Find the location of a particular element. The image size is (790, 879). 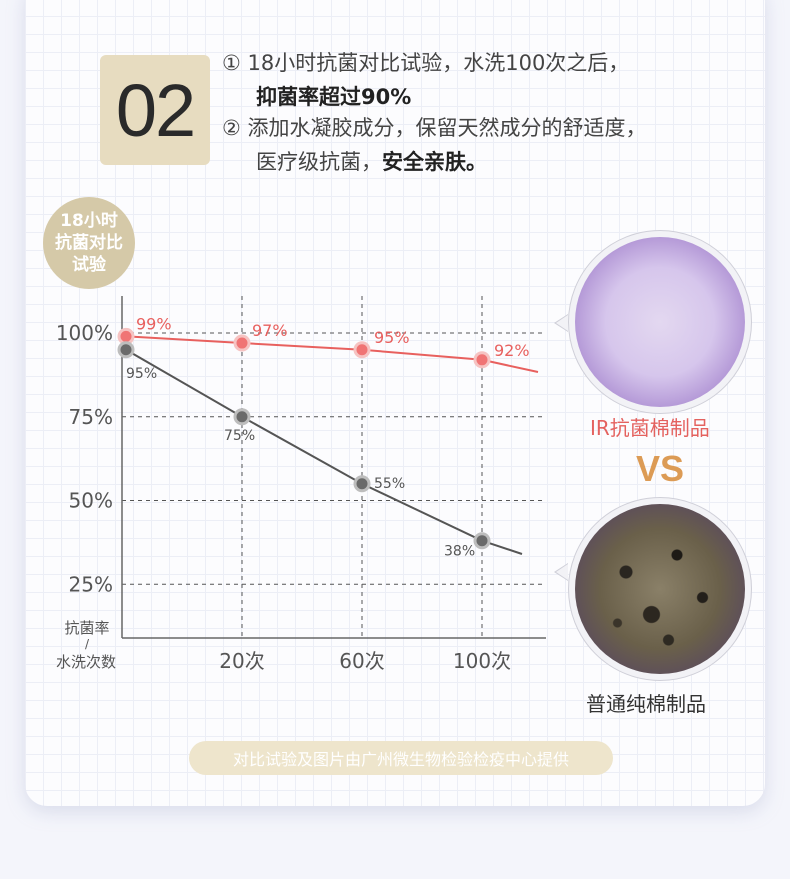

description-line-2: 抑菌率超过90% is located at coordinates (333, 97).